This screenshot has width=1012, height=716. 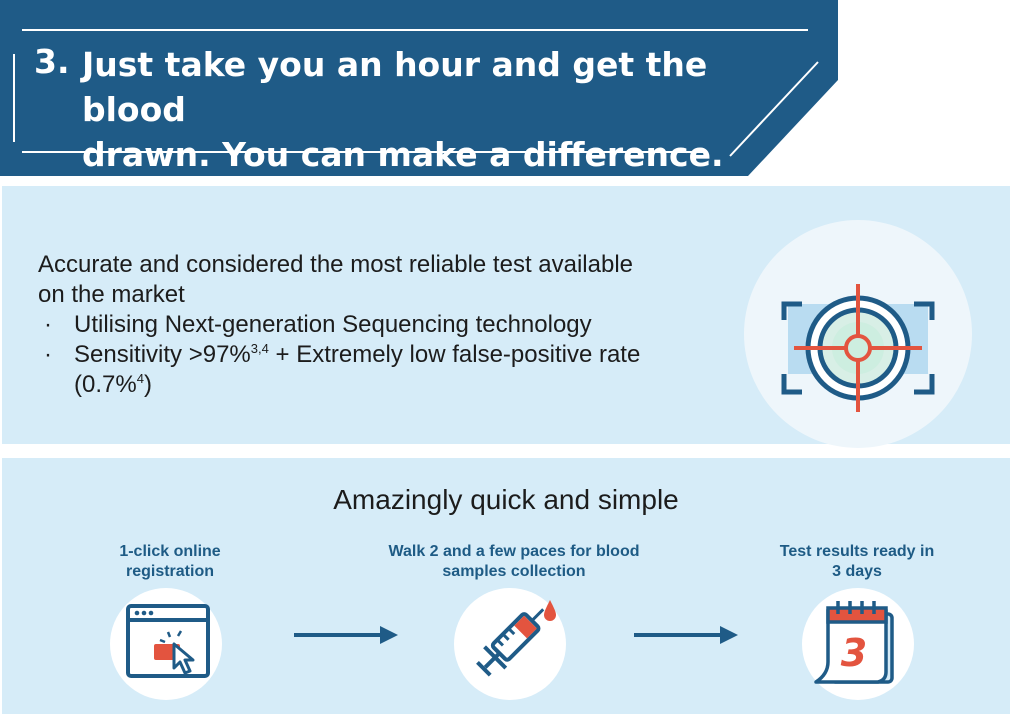 What do you see at coordinates (857, 571) in the screenshot?
I see `step-3-label-line2: 3 days` at bounding box center [857, 571].